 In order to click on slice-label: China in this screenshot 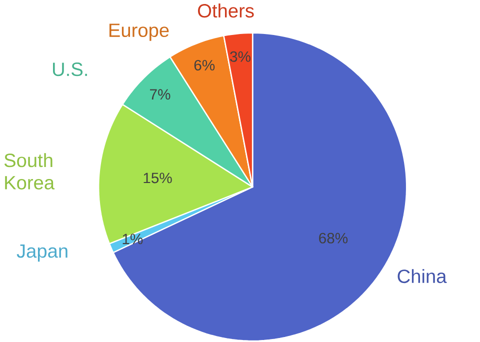, I will do `click(422, 276)`.